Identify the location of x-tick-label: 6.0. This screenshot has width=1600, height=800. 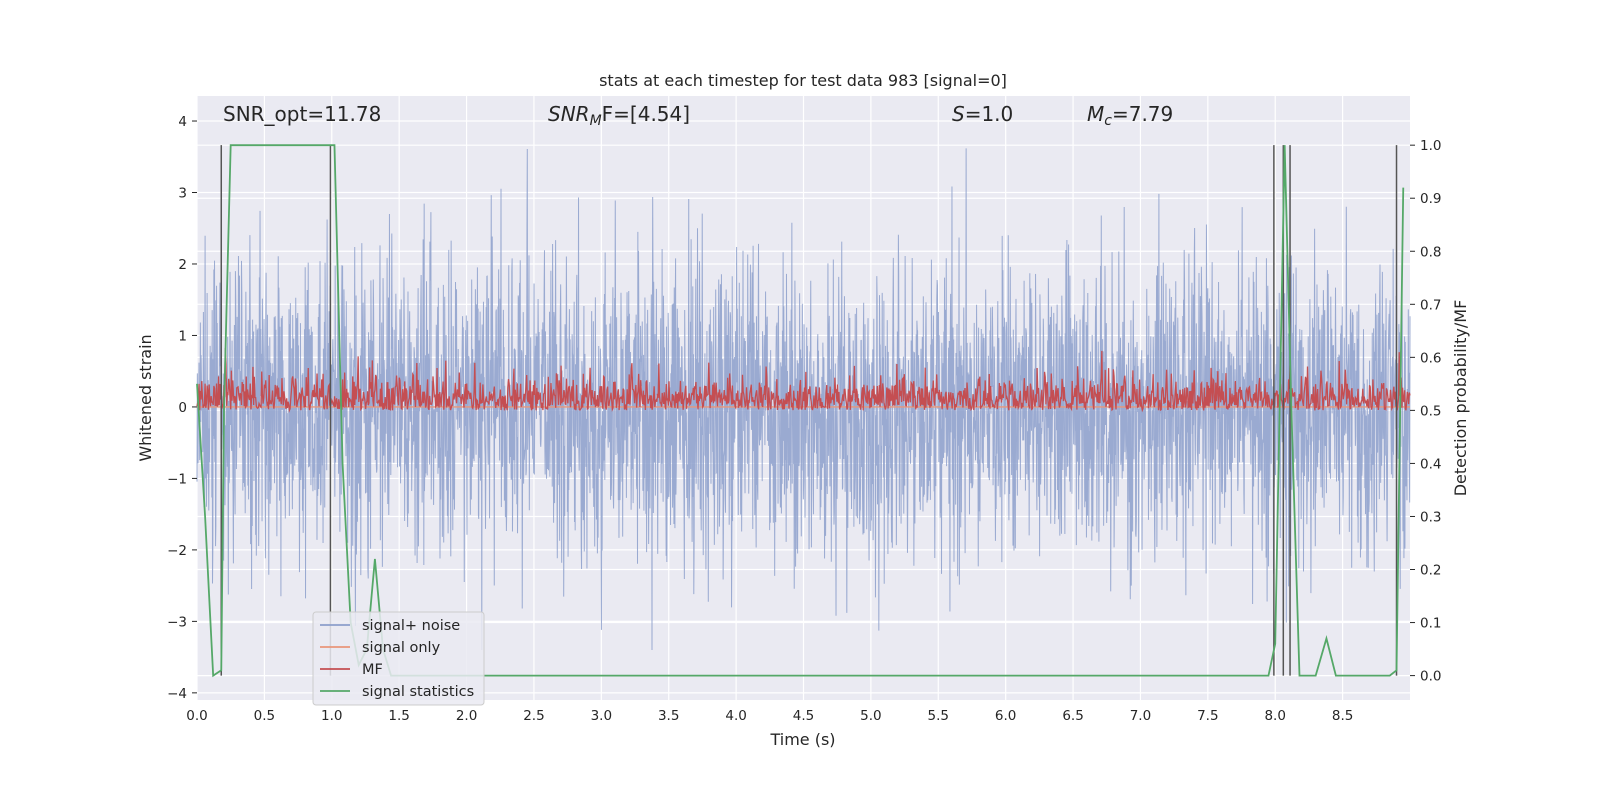
(1005, 716).